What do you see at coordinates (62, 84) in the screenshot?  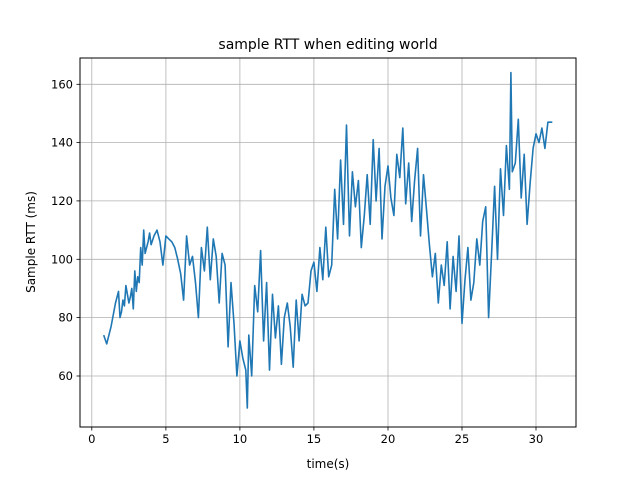 I see `y-tick-label: 160` at bounding box center [62, 84].